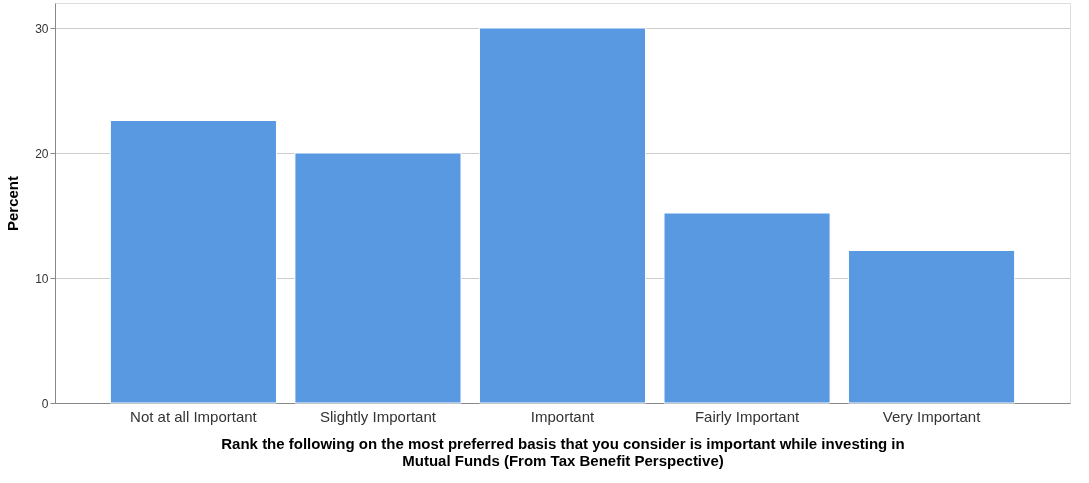 The image size is (1089, 483). What do you see at coordinates (13, 203) in the screenshot?
I see `y-axis-title: Percent` at bounding box center [13, 203].